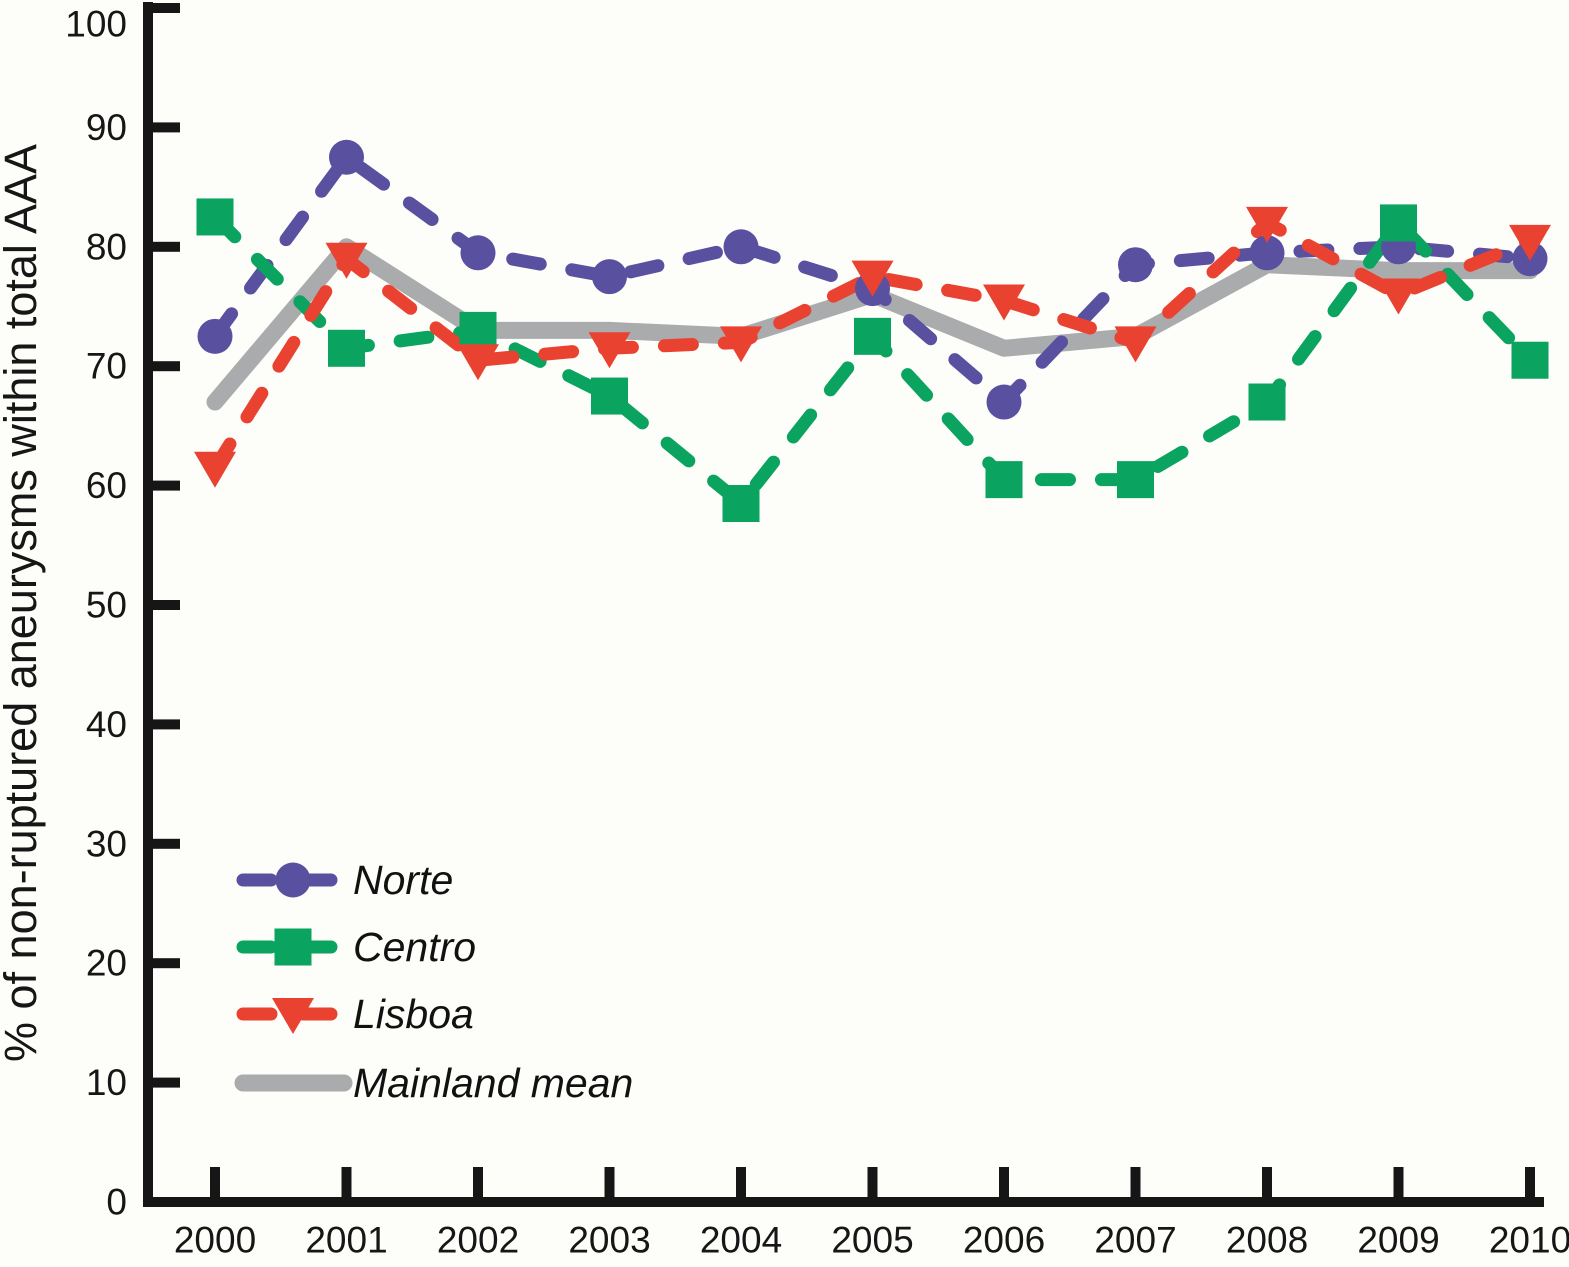  Describe the element at coordinates (403, 880) in the screenshot. I see `legend-label-norte: Norte` at that location.